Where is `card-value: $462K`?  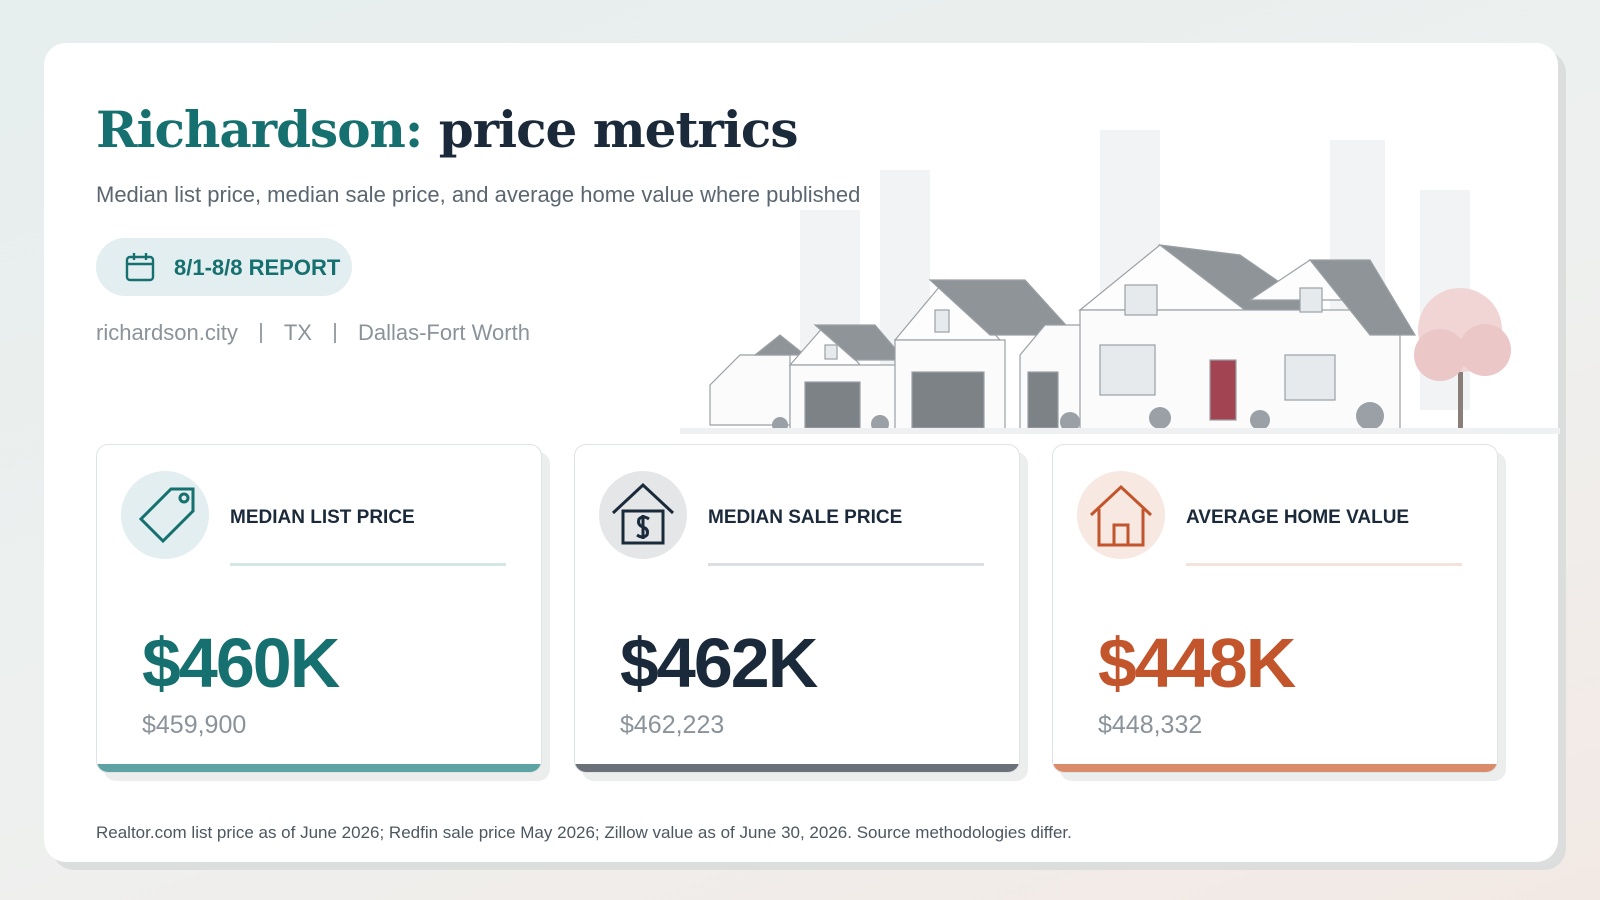
card-value: $462K is located at coordinates (719, 663).